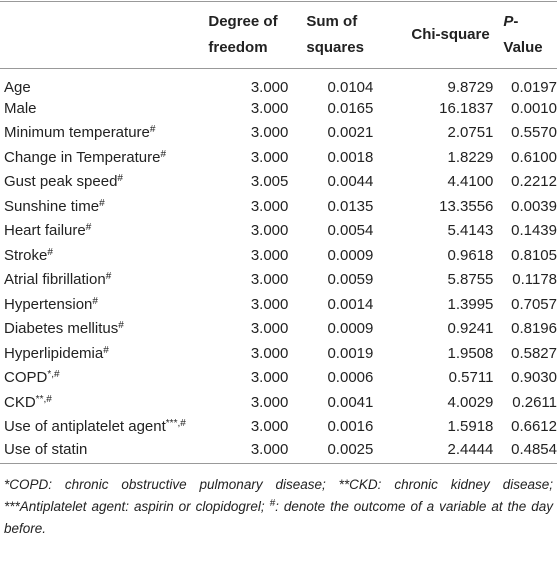  I want to click on column-header-text: Sum of squares, so click(335, 34).